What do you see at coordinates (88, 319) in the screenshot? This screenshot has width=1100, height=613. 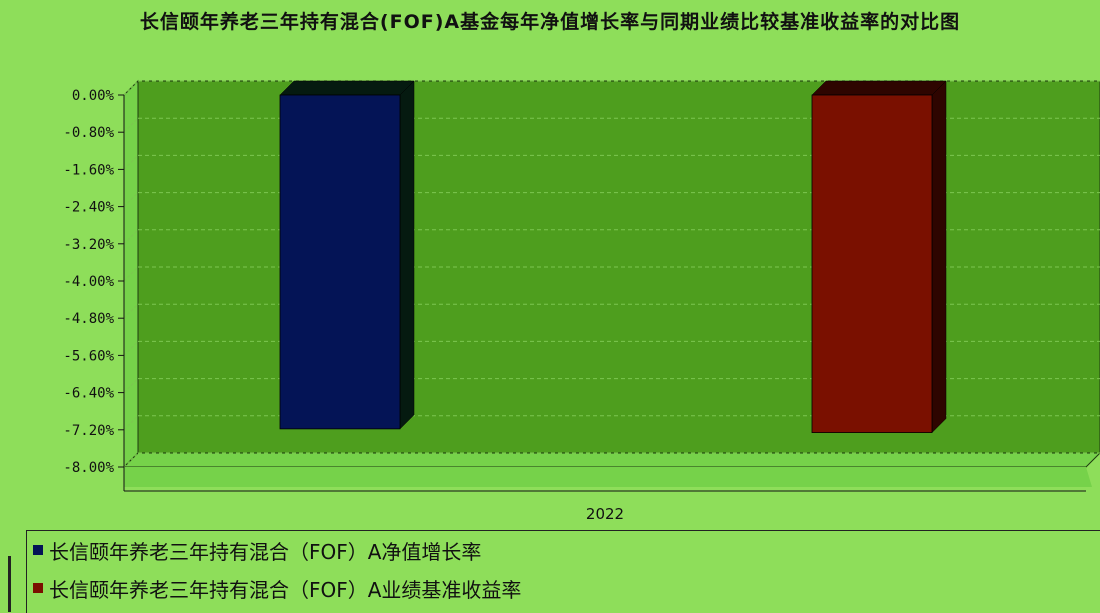 I see `y-tick-label: -4.80%` at bounding box center [88, 319].